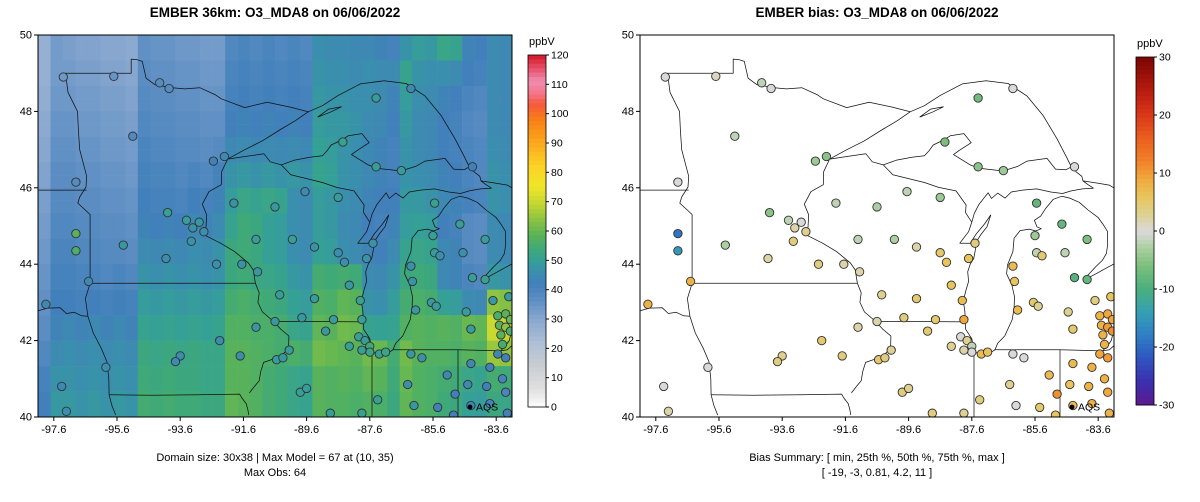  What do you see at coordinates (628, 265) in the screenshot?
I see `y-tick-label: 44` at bounding box center [628, 265].